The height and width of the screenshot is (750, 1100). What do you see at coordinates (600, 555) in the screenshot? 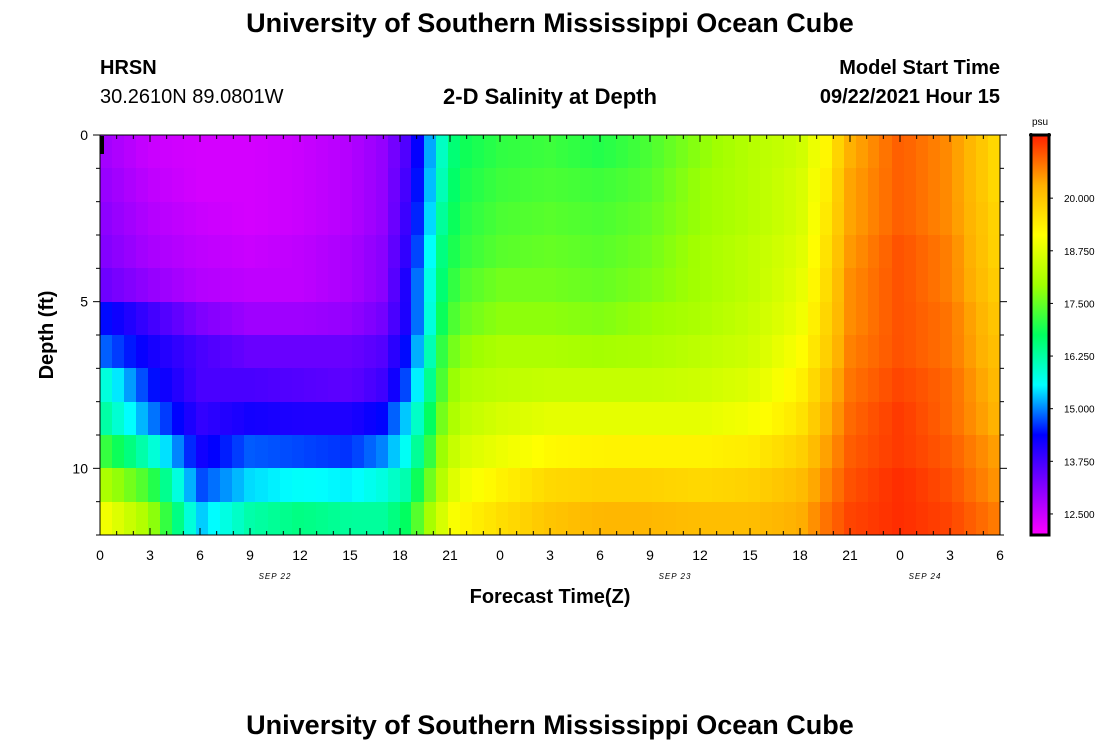
I see `x-tick-label: 6` at bounding box center [600, 555].